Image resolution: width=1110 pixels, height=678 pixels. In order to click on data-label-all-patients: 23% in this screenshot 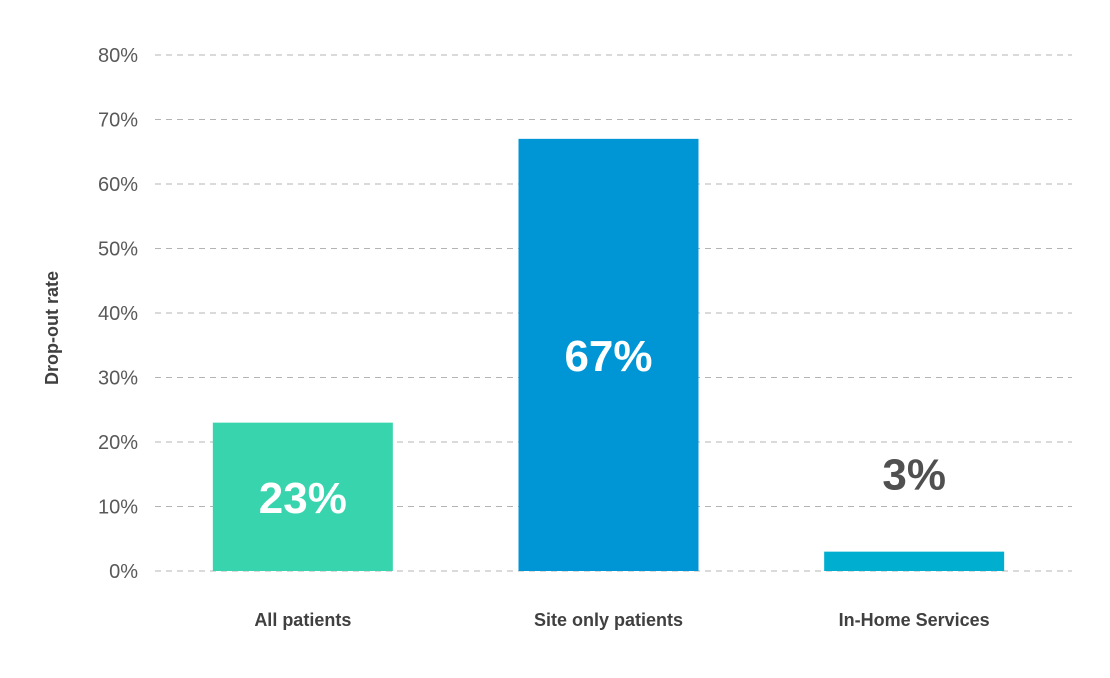, I will do `click(303, 498)`.